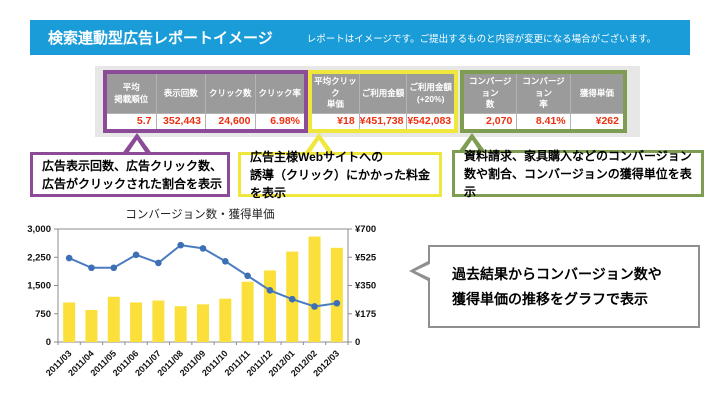 The width and height of the screenshot is (710, 404). I want to click on line-point-2011/04, so click(91, 268).